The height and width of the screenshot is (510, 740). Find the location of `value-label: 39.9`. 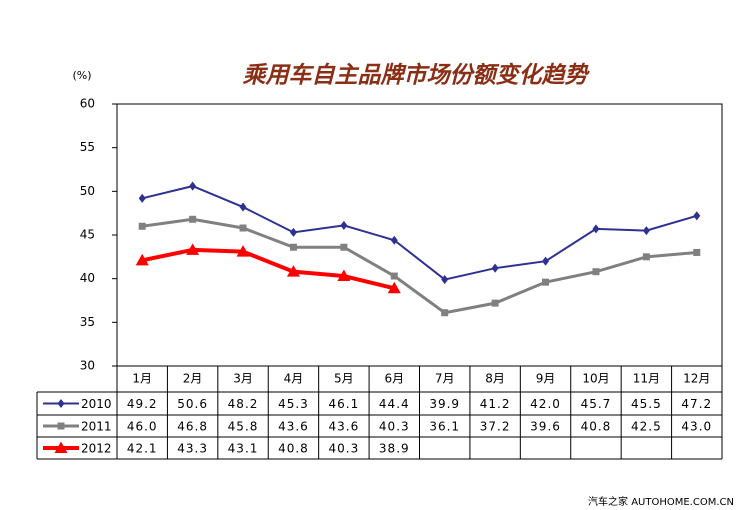

value-label: 39.9 is located at coordinates (444, 404).